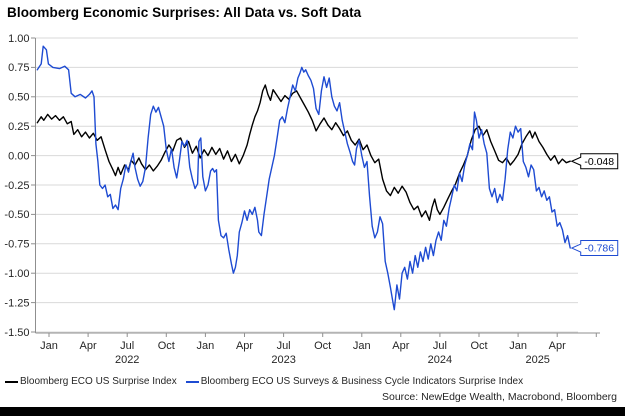 Image resolution: width=625 pixels, height=419 pixels. I want to click on legend-swatch-blue-line, so click(192, 381).